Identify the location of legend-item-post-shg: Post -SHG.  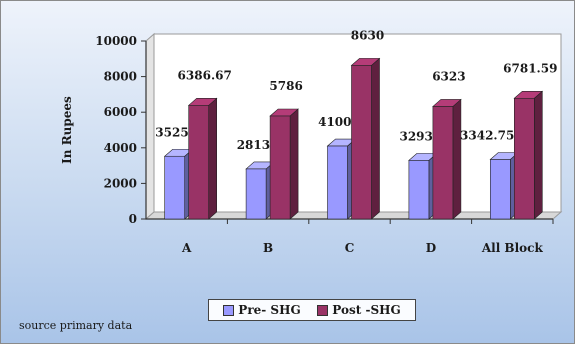
(359, 310).